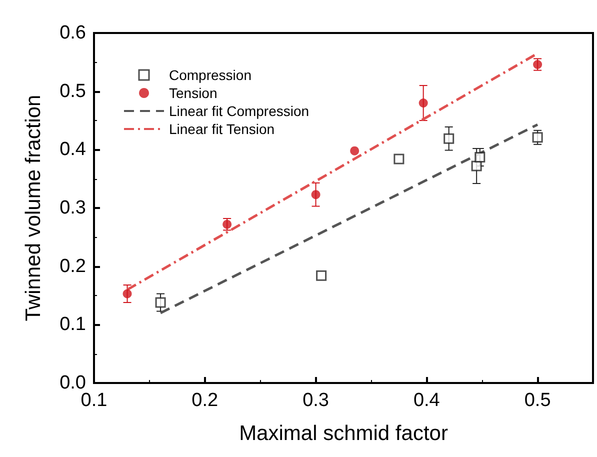 The image size is (597, 457). What do you see at coordinates (73, 33) in the screenshot?
I see `y-tick-label: 0.6` at bounding box center [73, 33].